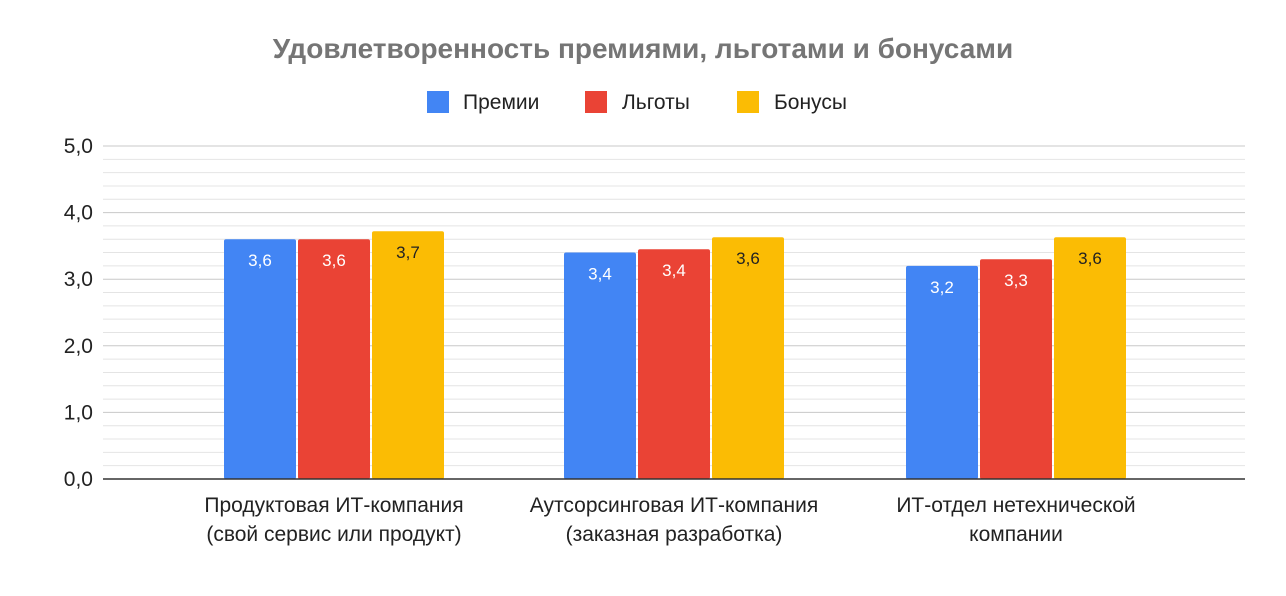 This screenshot has height=596, width=1286. Describe the element at coordinates (1016, 534) in the screenshot. I see `x-category-label: компании` at that location.